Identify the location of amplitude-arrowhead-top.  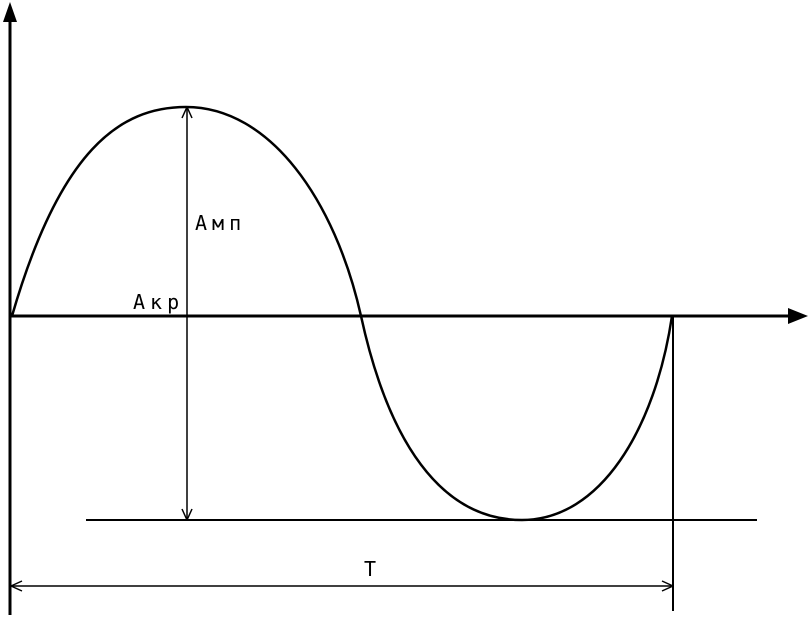
(187, 112).